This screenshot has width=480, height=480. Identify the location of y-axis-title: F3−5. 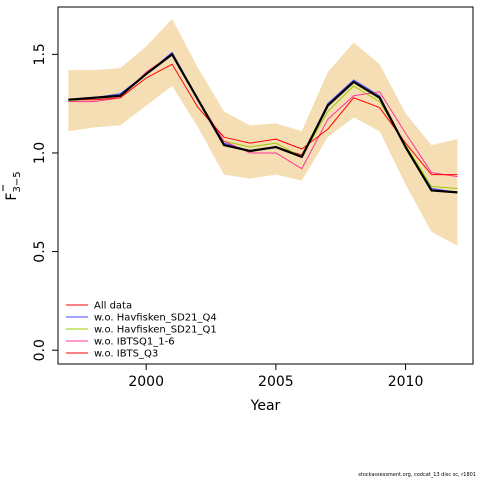
(12, 186).